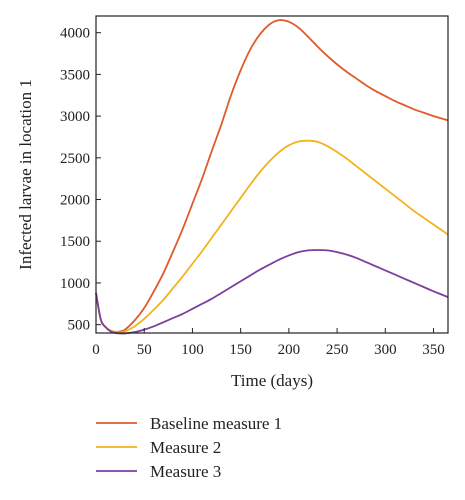  What do you see at coordinates (272, 292) in the screenshot?
I see `series-line` at bounding box center [272, 292].